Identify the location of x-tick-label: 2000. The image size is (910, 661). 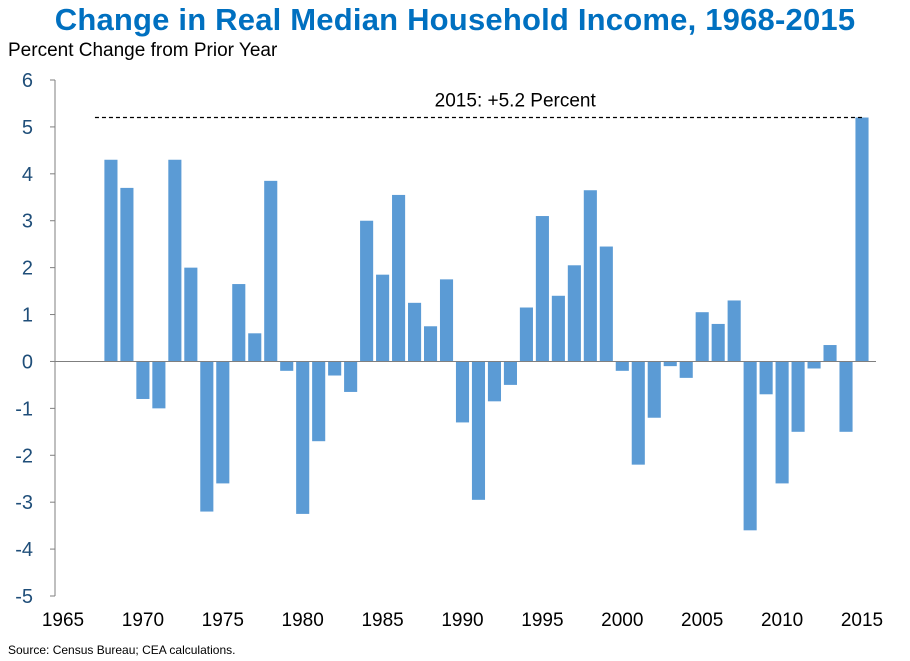
(622, 620).